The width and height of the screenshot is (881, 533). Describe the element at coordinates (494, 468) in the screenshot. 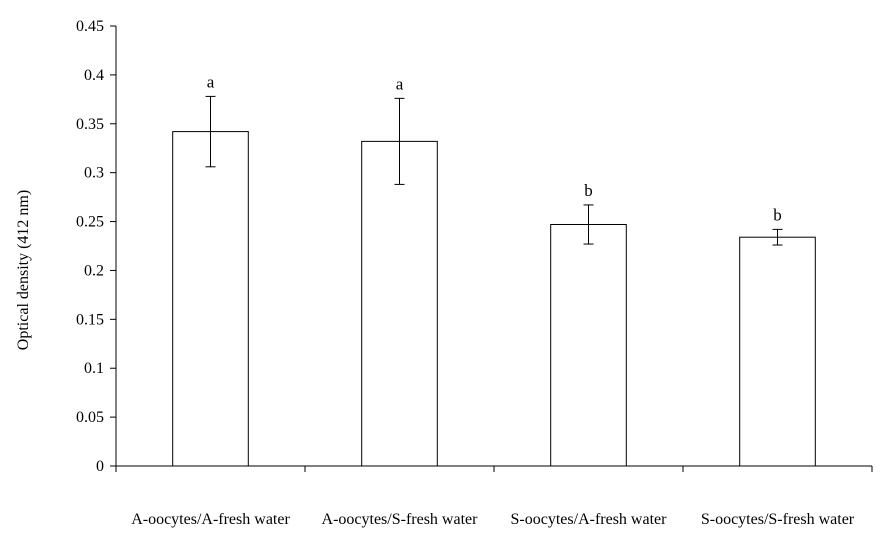

I see `x-axis` at that location.